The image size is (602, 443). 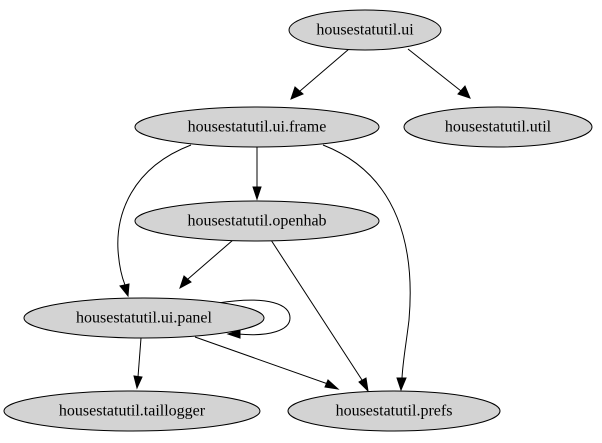 I want to click on node-label: housestatutil.ui.frame, so click(x=257, y=127).